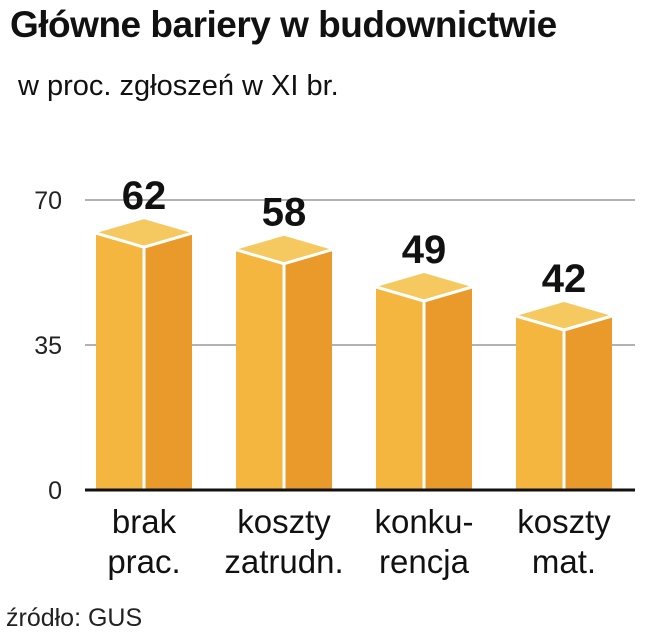  Describe the element at coordinates (144, 196) in the screenshot. I see `data-label: 62` at that location.